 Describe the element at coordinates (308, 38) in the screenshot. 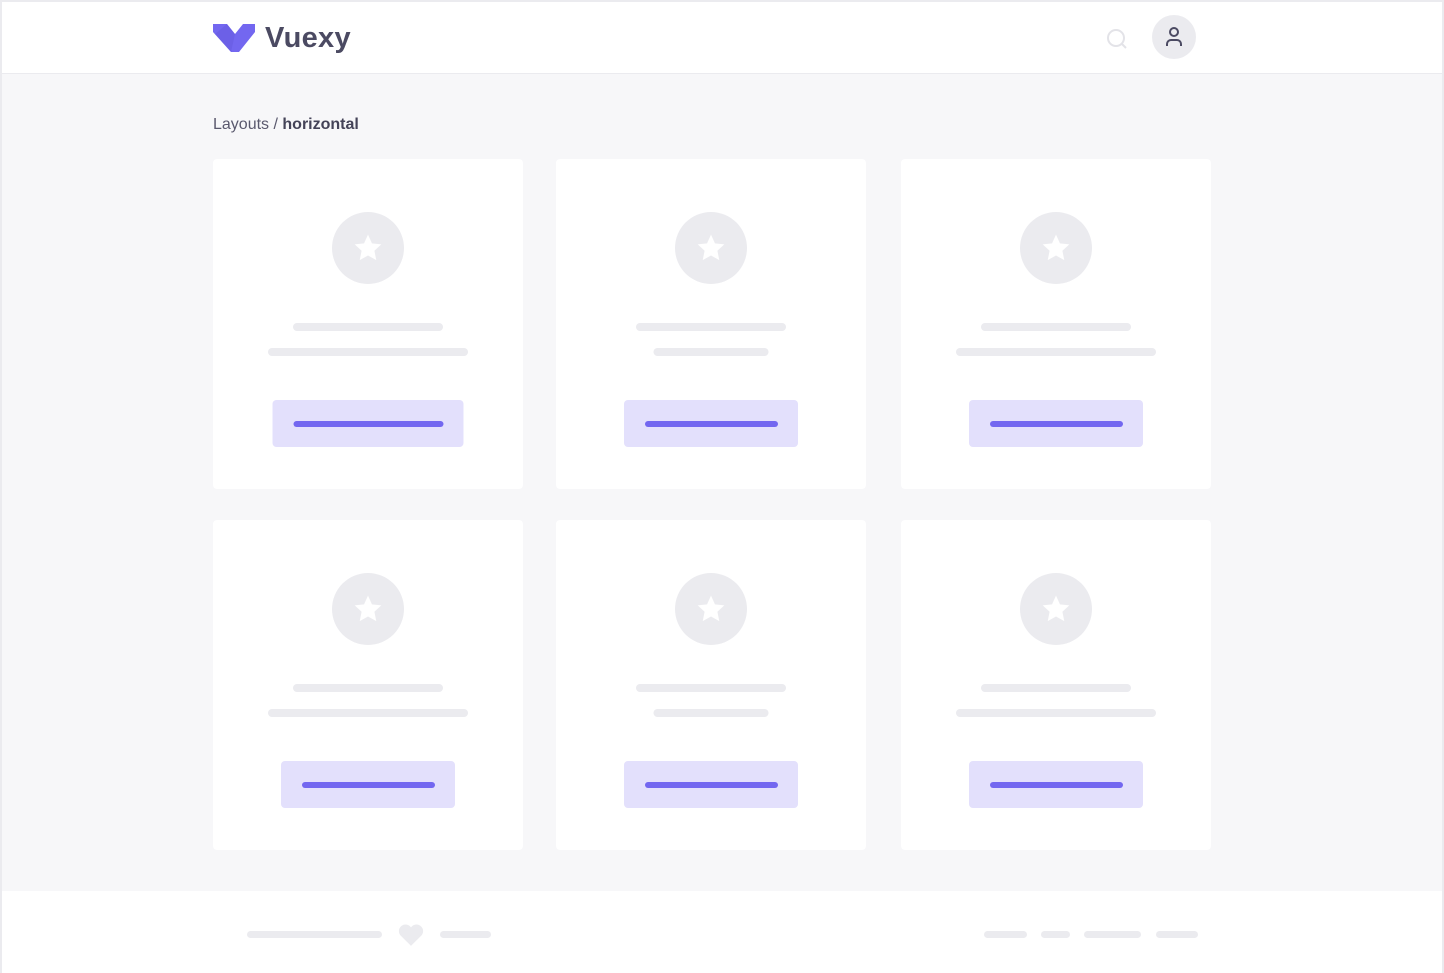

I see `brand-name: Vuexy` at that location.